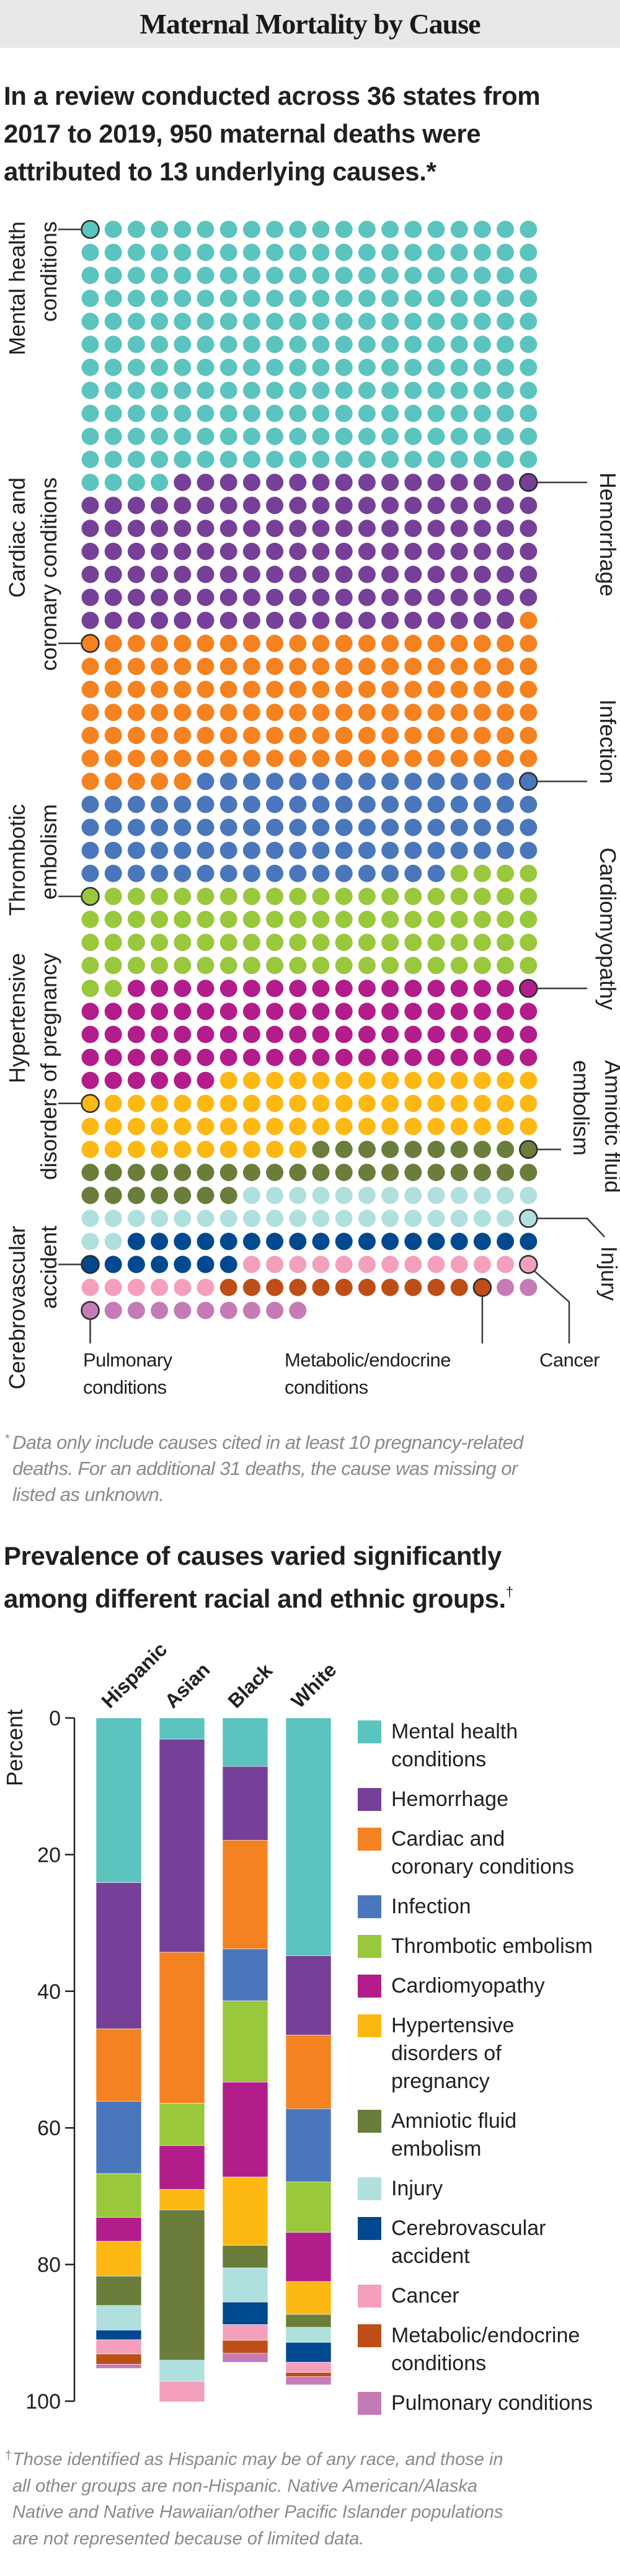  I want to click on y-tick-label: 40, so click(49, 1992).